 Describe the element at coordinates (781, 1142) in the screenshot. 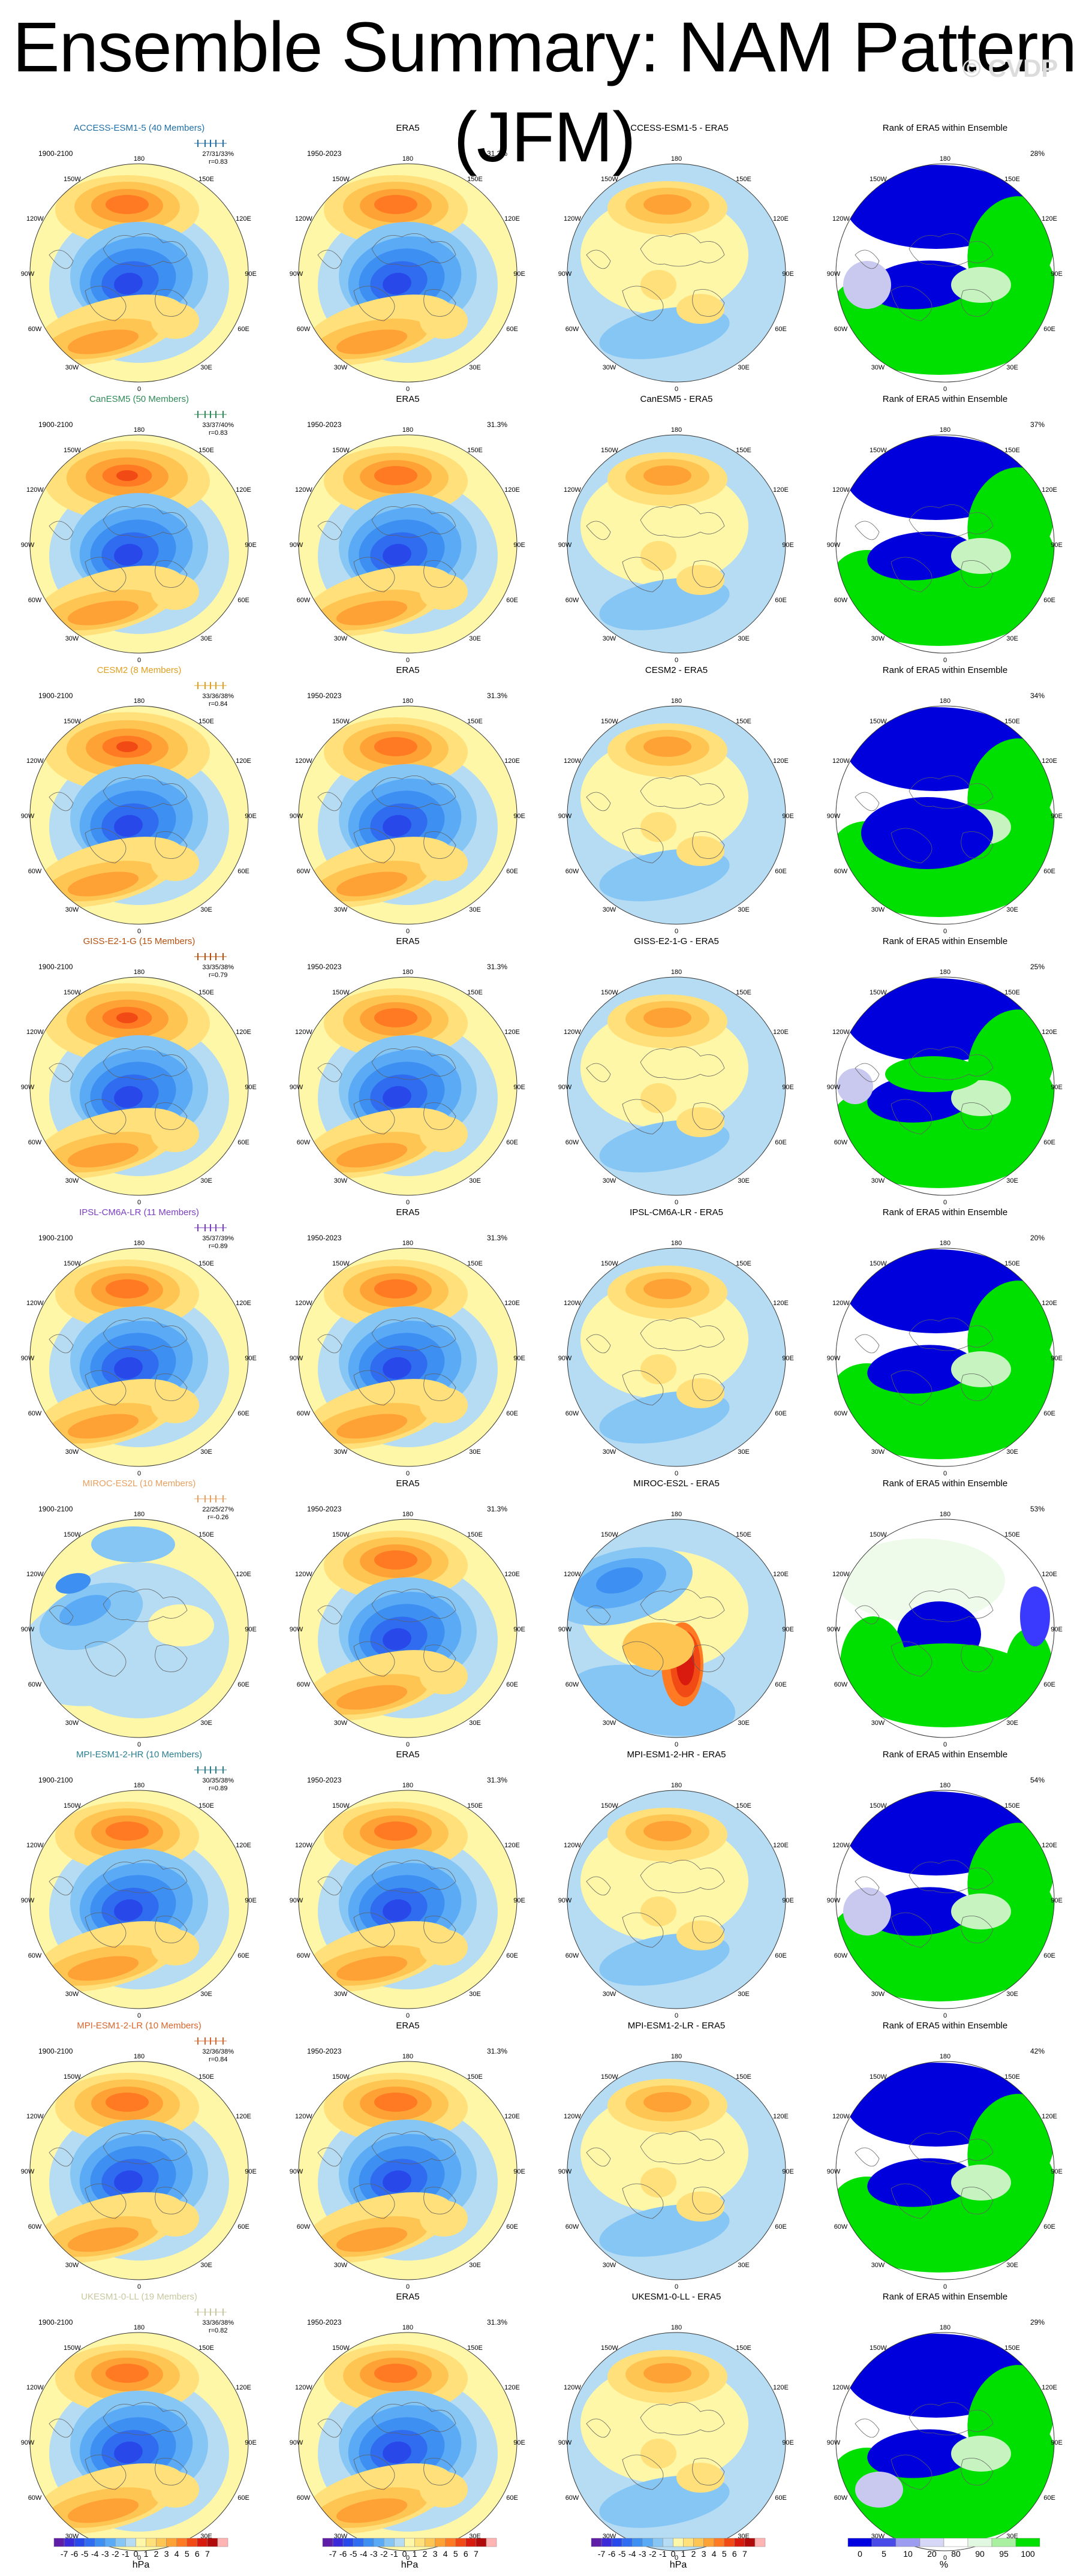

I see `longitude-label: 60E` at that location.